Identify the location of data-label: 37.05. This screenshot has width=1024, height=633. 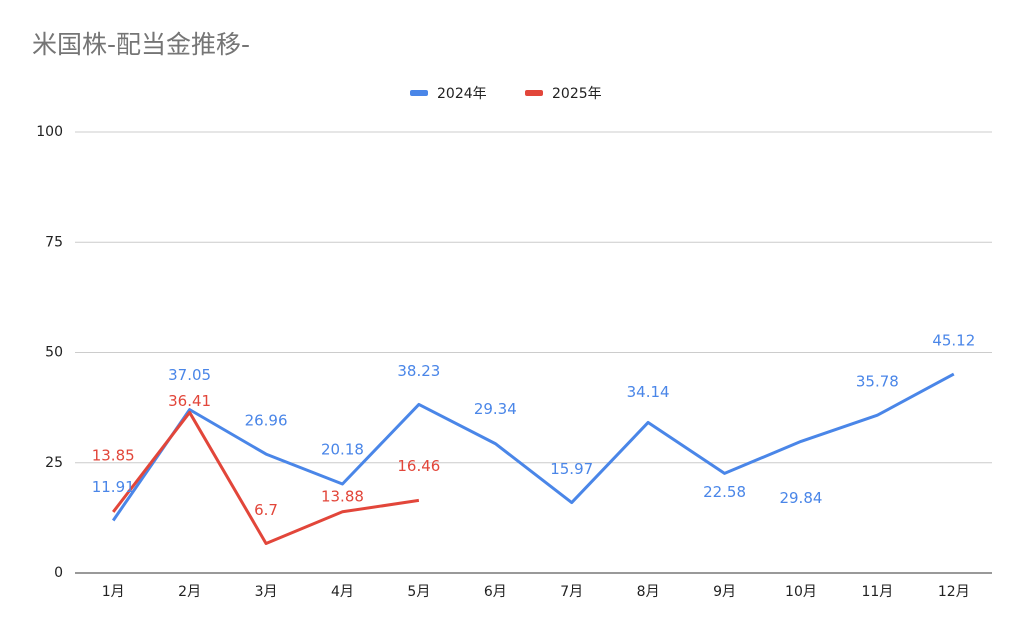
(189, 375).